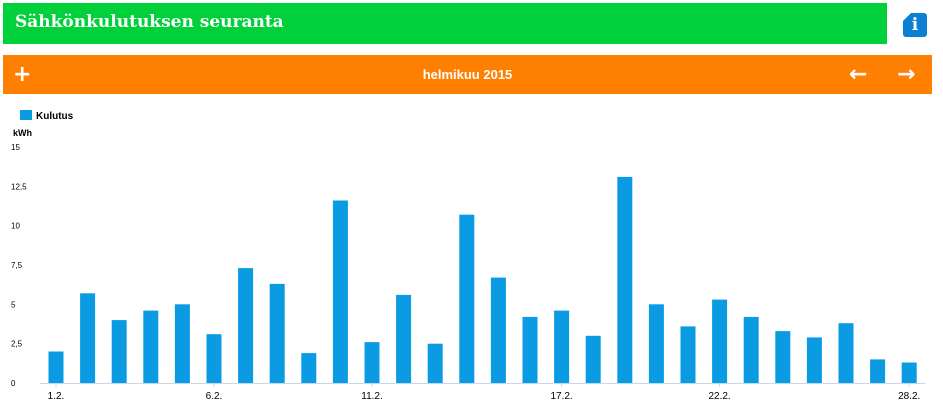 The width and height of the screenshot is (943, 413). I want to click on info-icon: i, so click(915, 25).